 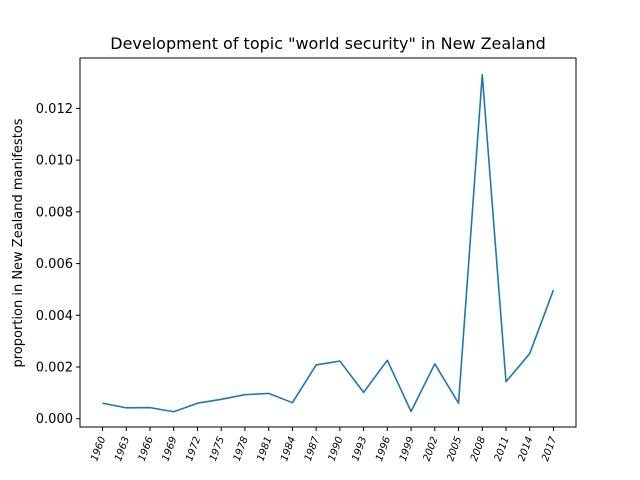 I want to click on y-tick-label: 0.012, so click(x=54, y=109).